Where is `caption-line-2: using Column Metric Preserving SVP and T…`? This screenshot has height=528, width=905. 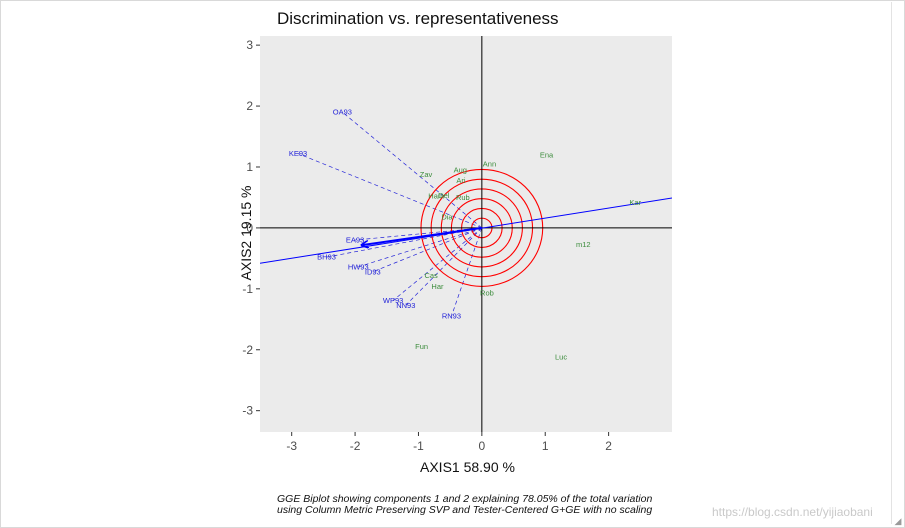 caption-line-2: using Column Metric Preserving SVP and T… is located at coordinates (465, 510).